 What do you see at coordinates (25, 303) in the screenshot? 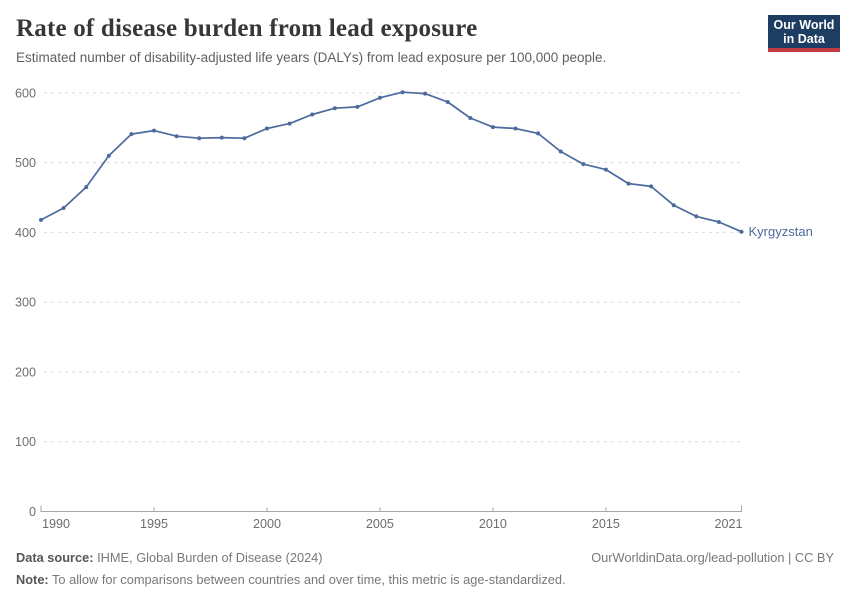
I see `y-axis-tick-label: 300` at bounding box center [25, 303].